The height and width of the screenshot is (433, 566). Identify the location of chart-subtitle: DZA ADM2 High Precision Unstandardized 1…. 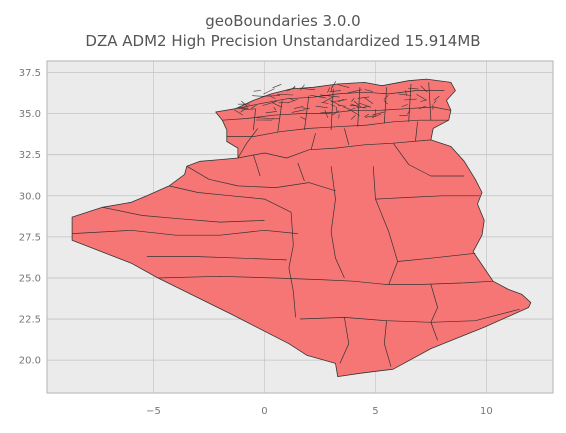
(283, 41).